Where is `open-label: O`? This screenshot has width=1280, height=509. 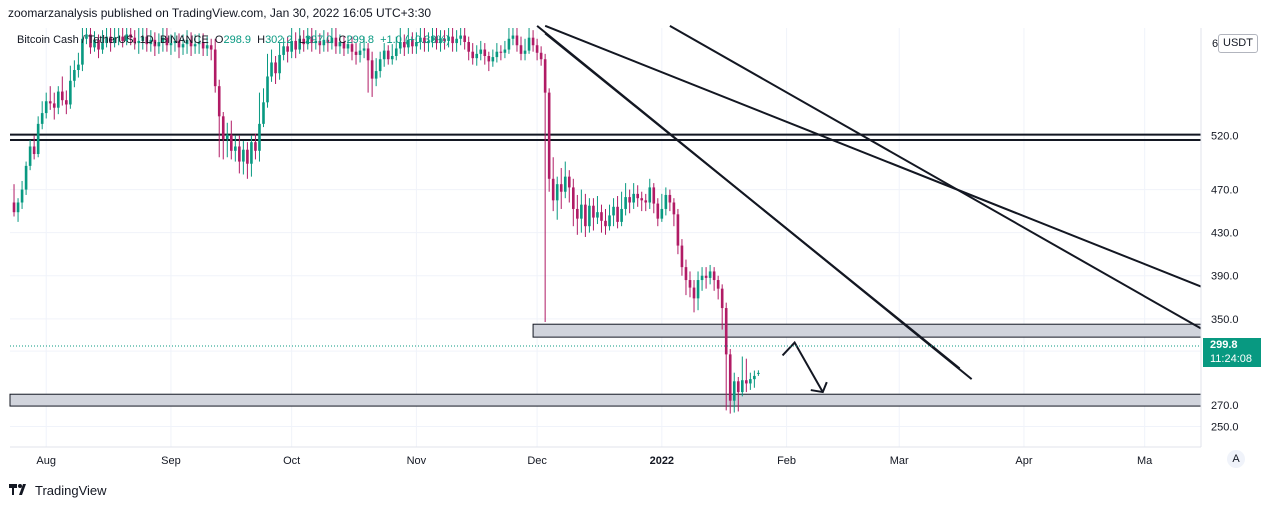
open-label: O is located at coordinates (219, 40).